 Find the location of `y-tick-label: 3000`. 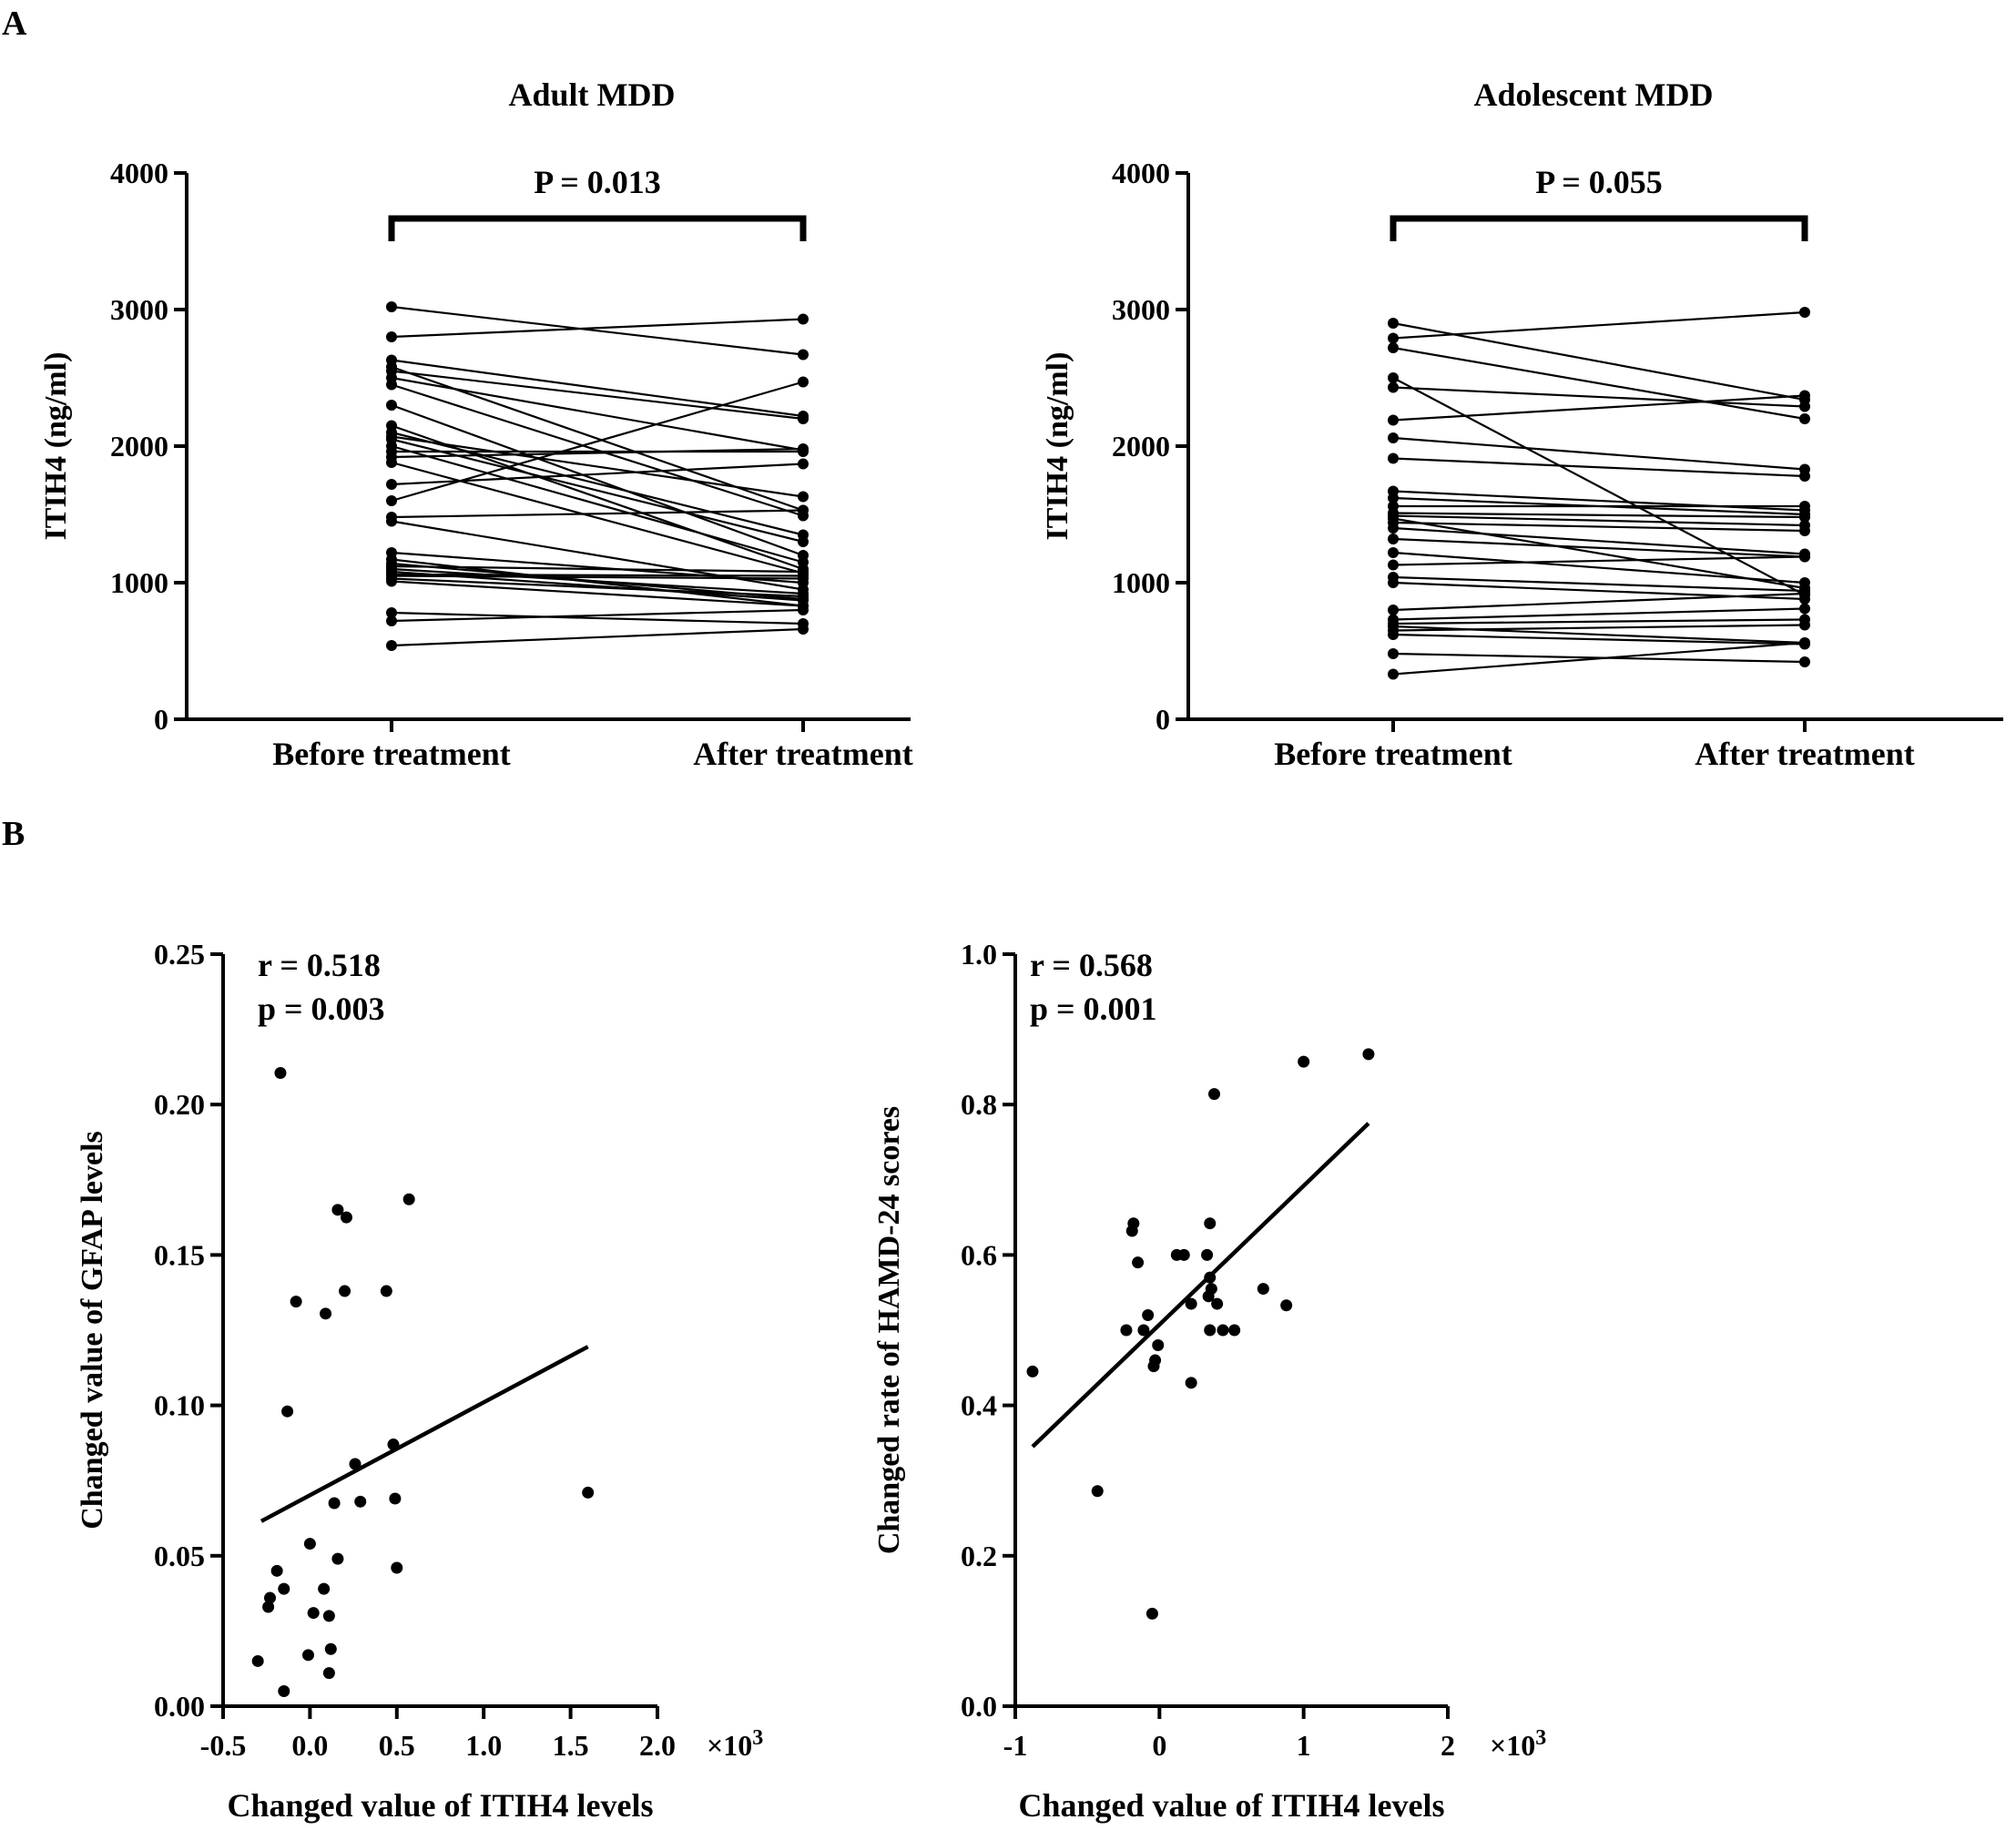

y-tick-label: 3000 is located at coordinates (1141, 310).